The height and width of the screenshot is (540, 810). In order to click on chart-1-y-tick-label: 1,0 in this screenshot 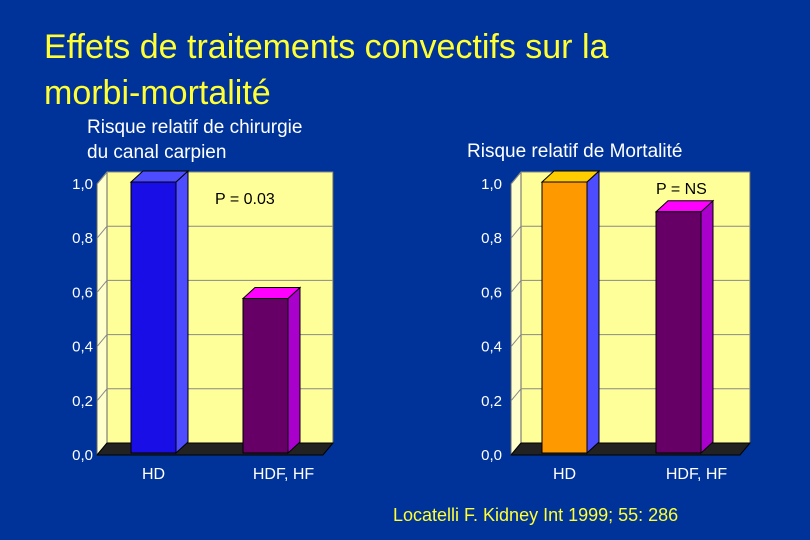, I will do `click(82, 184)`.